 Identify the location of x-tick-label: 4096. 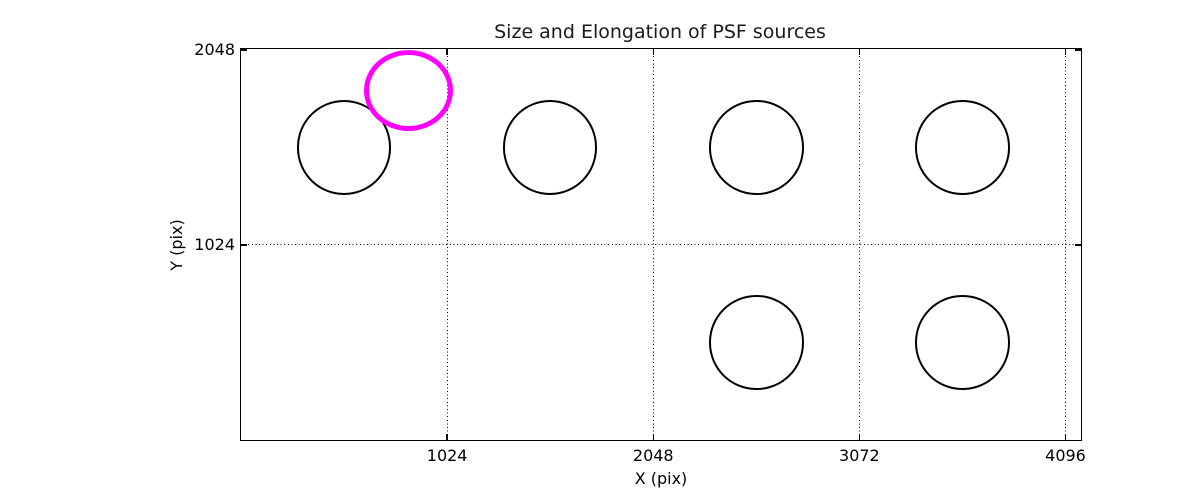
(1065, 455).